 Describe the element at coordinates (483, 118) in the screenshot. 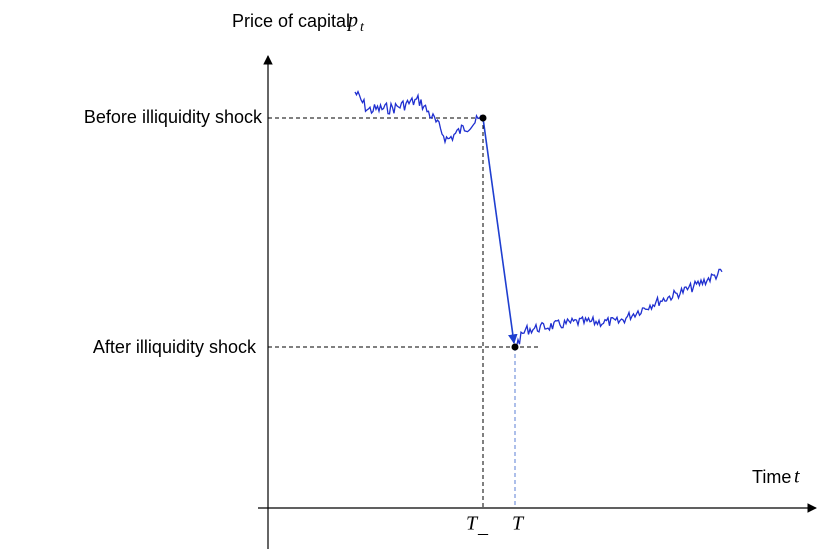

I see `before-point` at that location.